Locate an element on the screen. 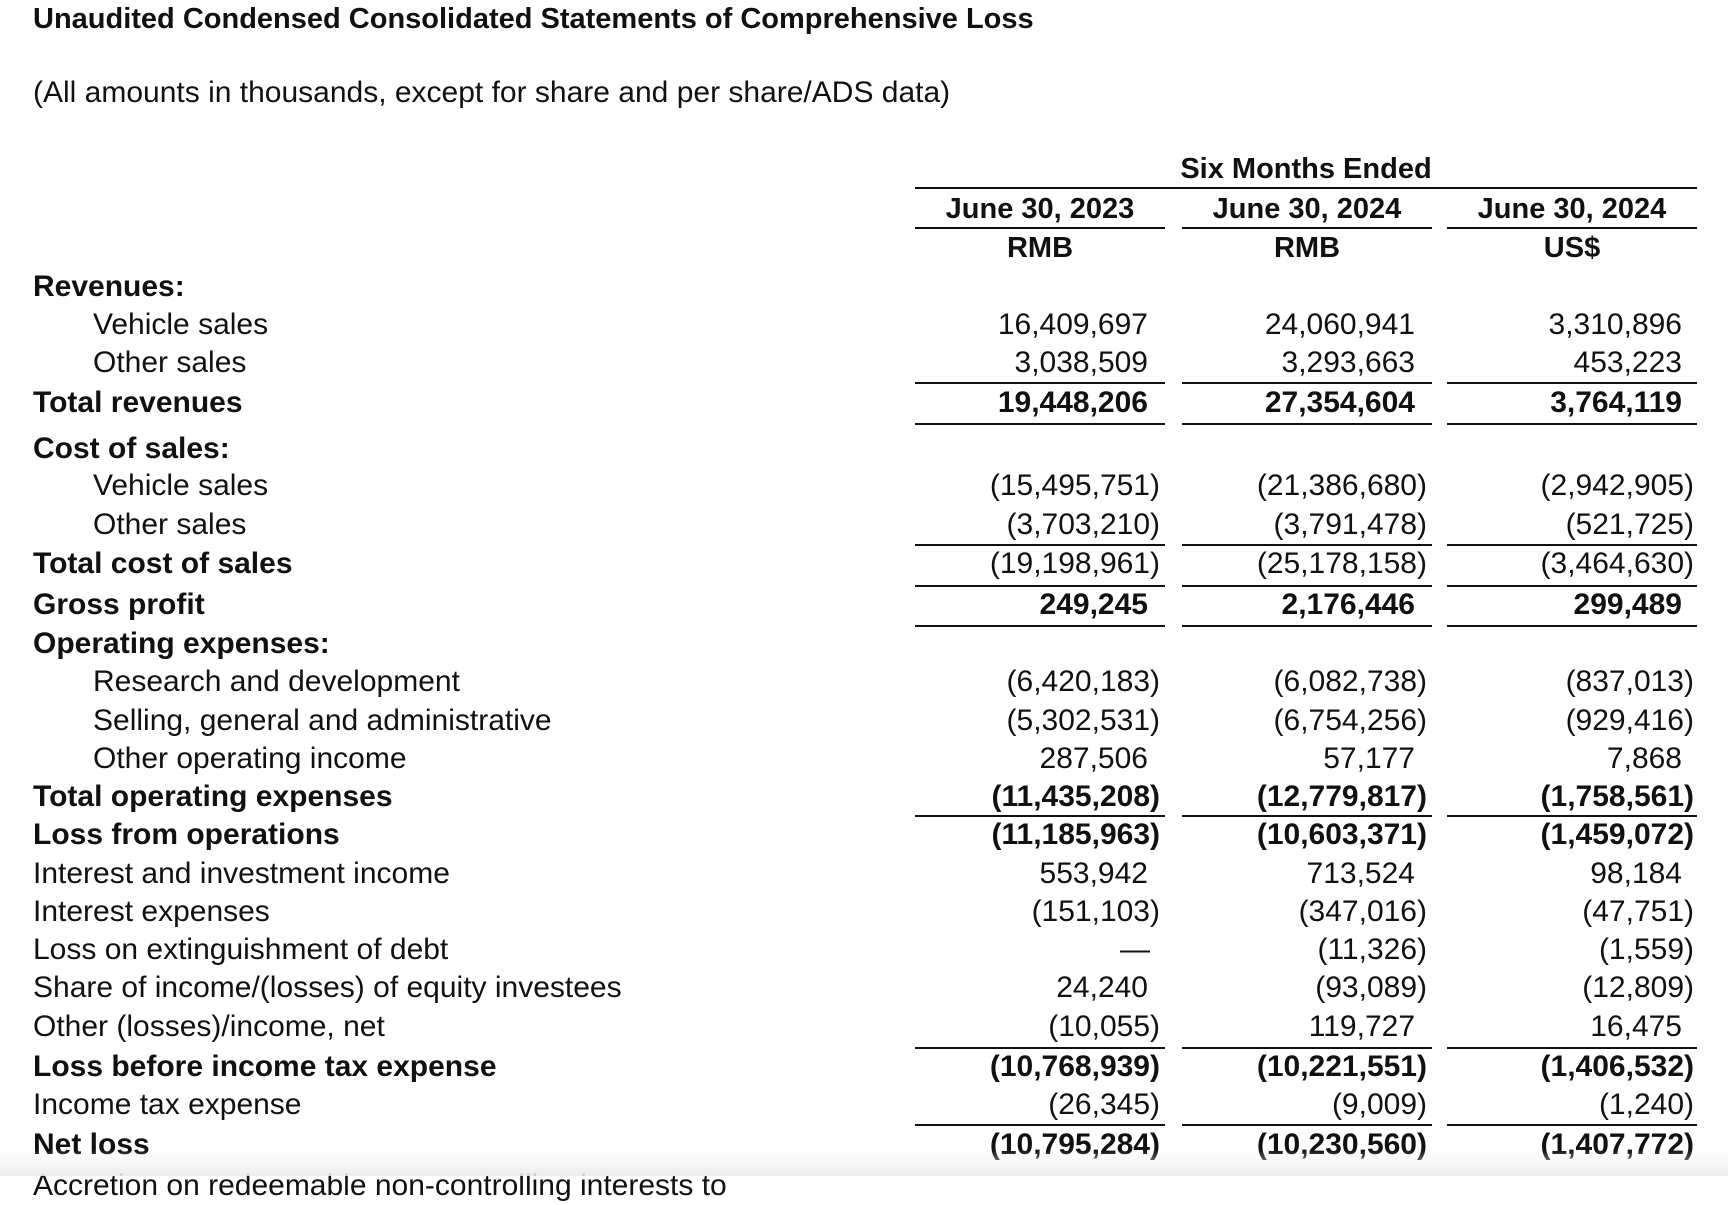 Image resolution: width=1728 pixels, height=1205 pixels. cell-value: 27,354,604 is located at coordinates (1339, 402).